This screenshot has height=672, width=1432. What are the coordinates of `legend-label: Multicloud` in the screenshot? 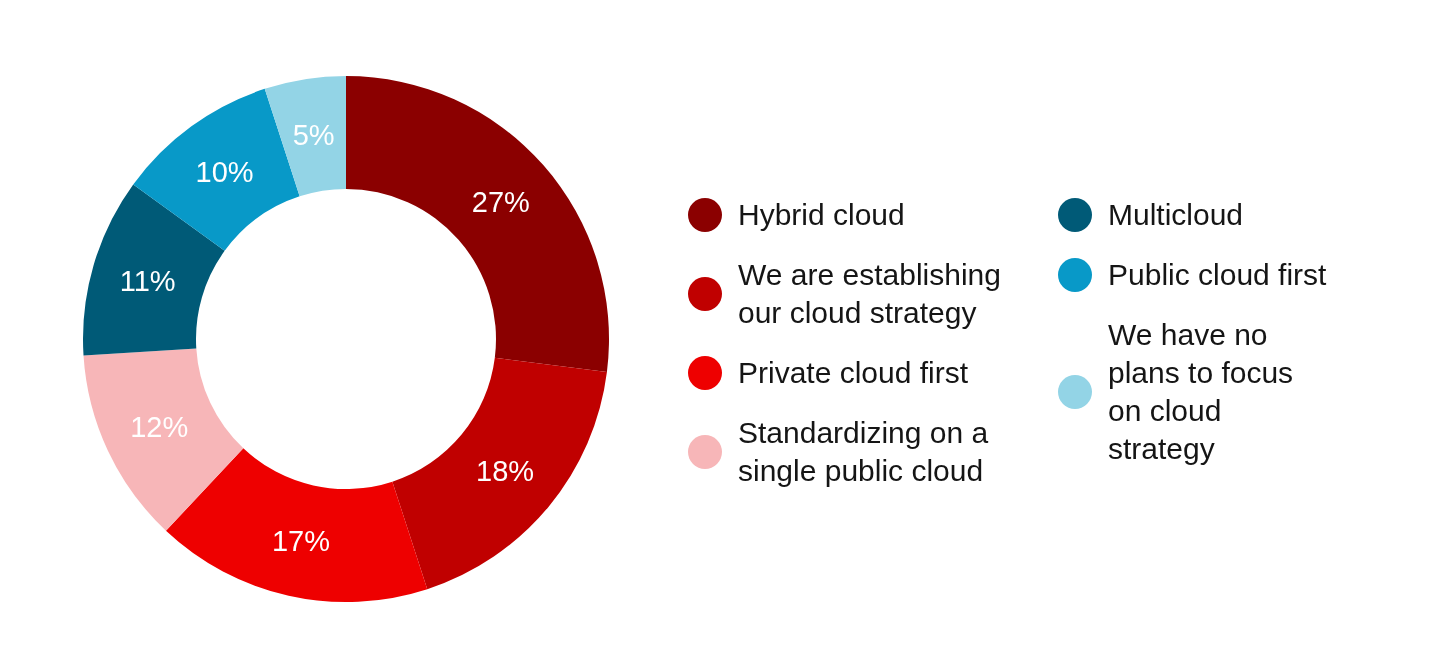 It's located at (1176, 215).